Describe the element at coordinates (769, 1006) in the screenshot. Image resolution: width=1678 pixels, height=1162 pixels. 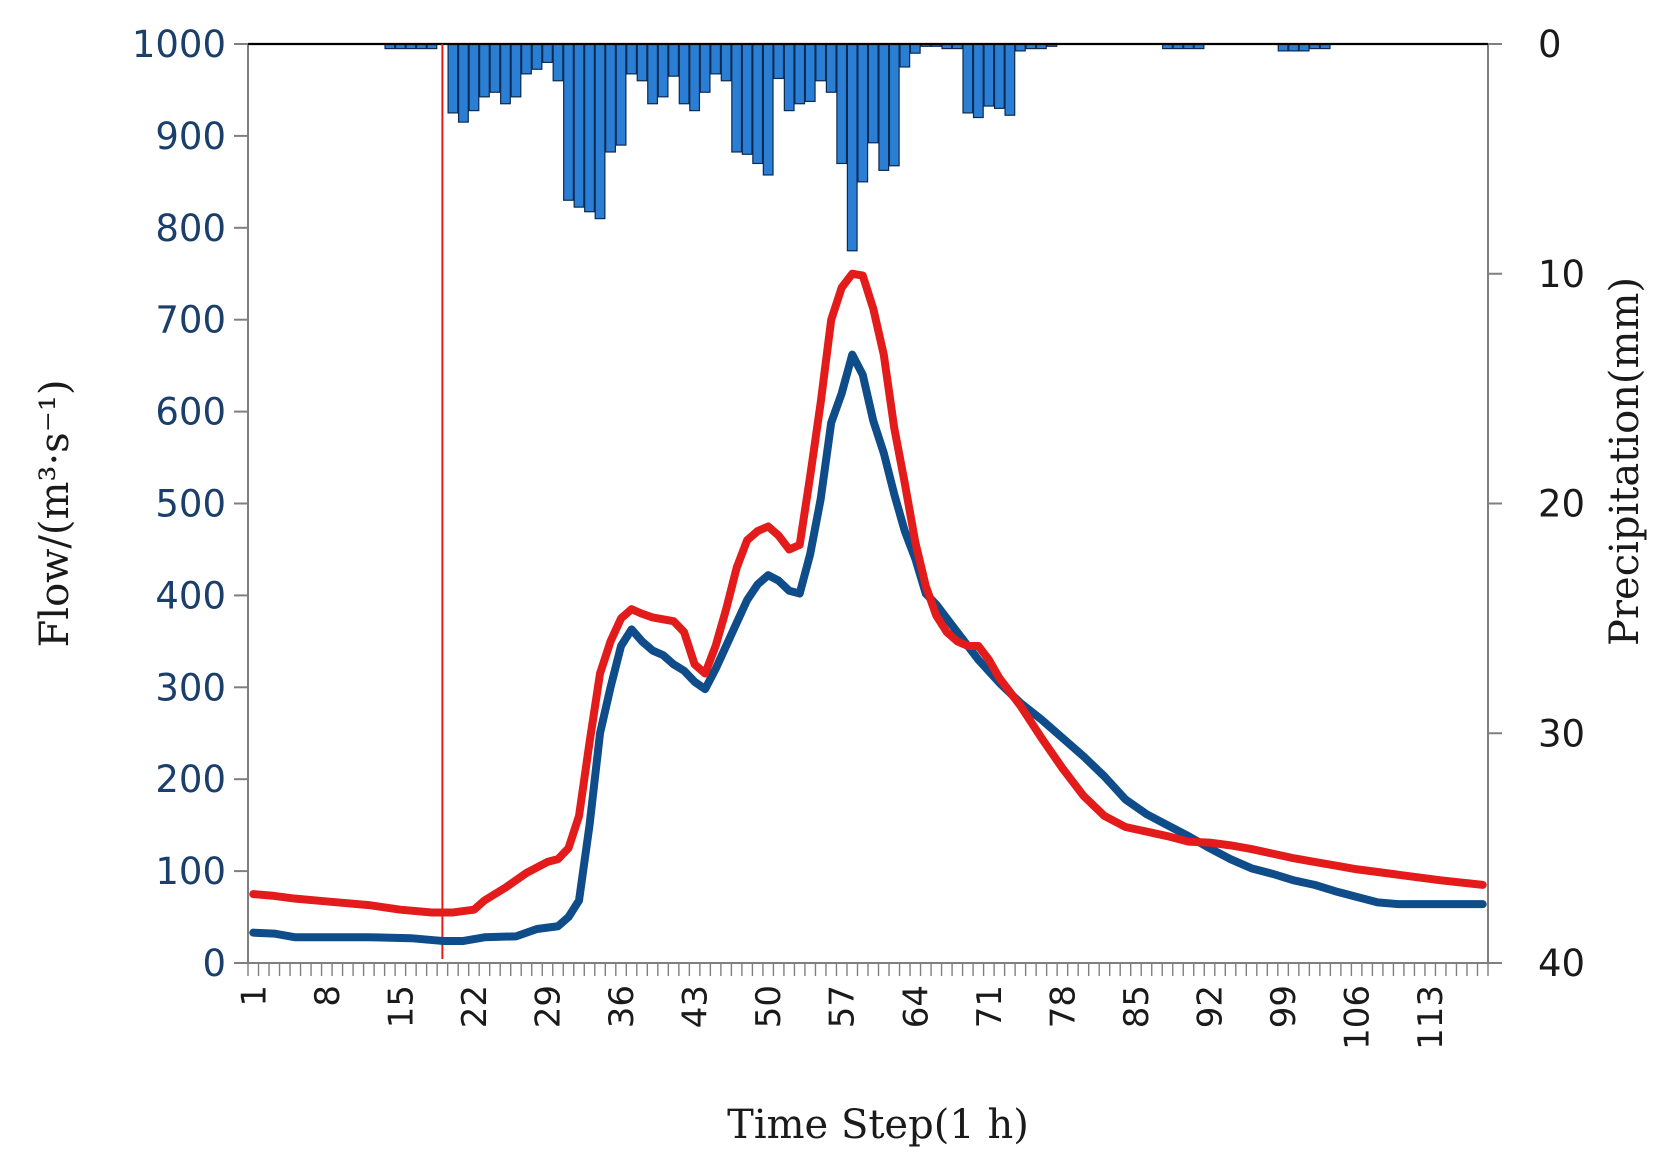
I see `x-tick-label: 50` at that location.